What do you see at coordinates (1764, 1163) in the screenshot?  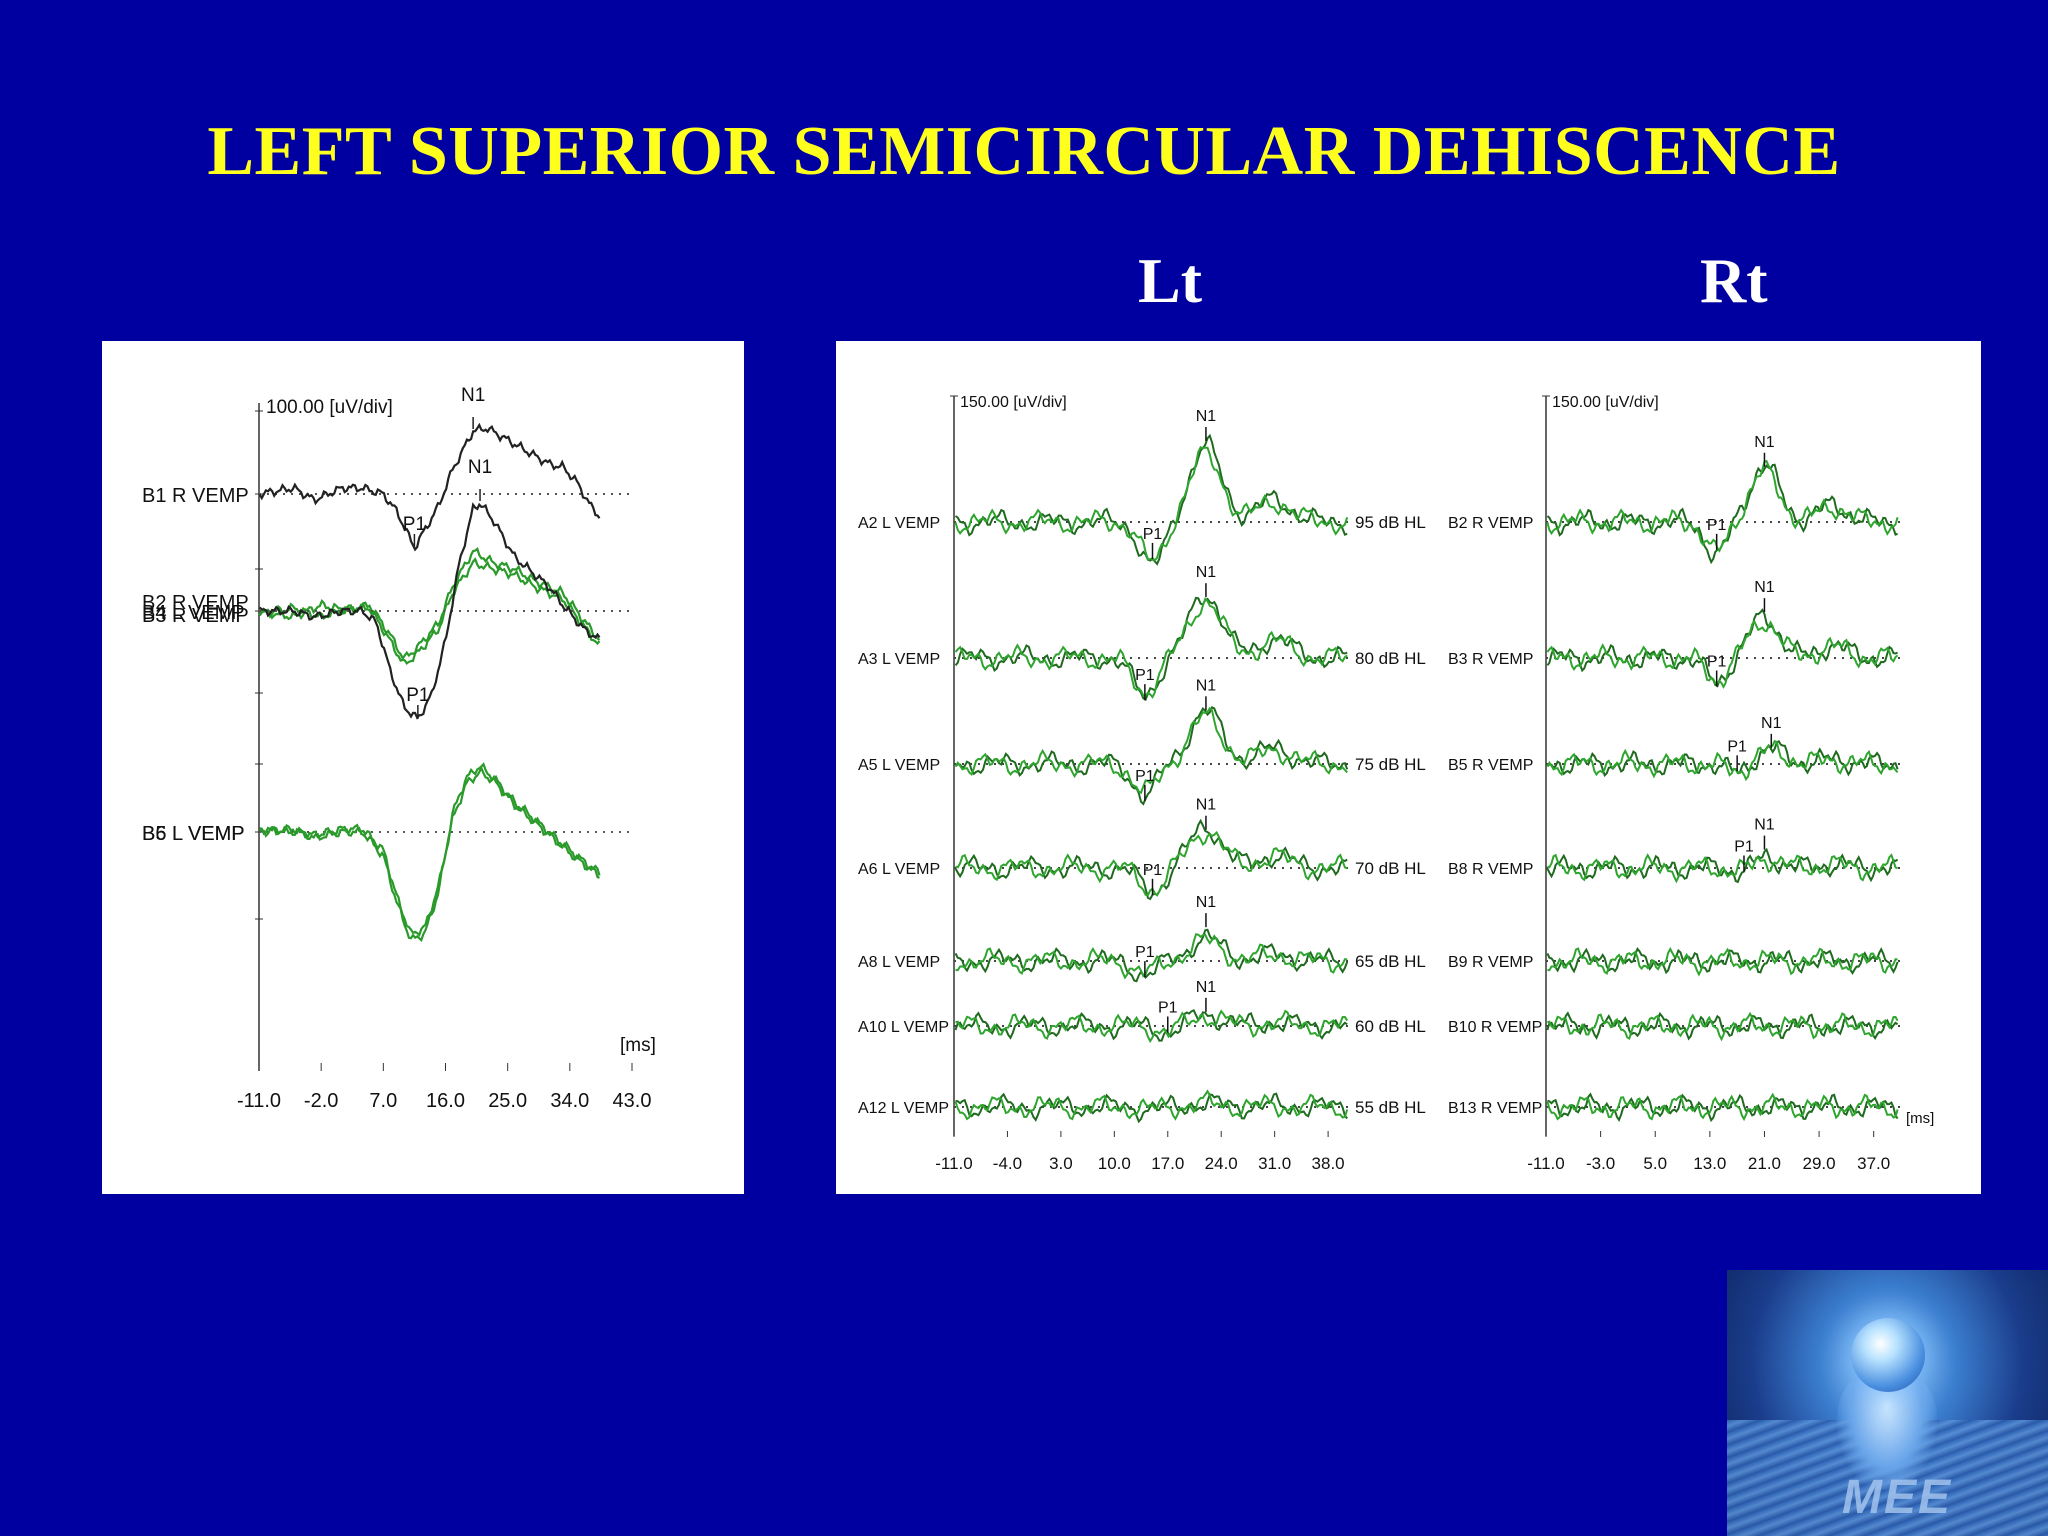 I see `rt-x-tick-label: 21.0` at bounding box center [1764, 1163].